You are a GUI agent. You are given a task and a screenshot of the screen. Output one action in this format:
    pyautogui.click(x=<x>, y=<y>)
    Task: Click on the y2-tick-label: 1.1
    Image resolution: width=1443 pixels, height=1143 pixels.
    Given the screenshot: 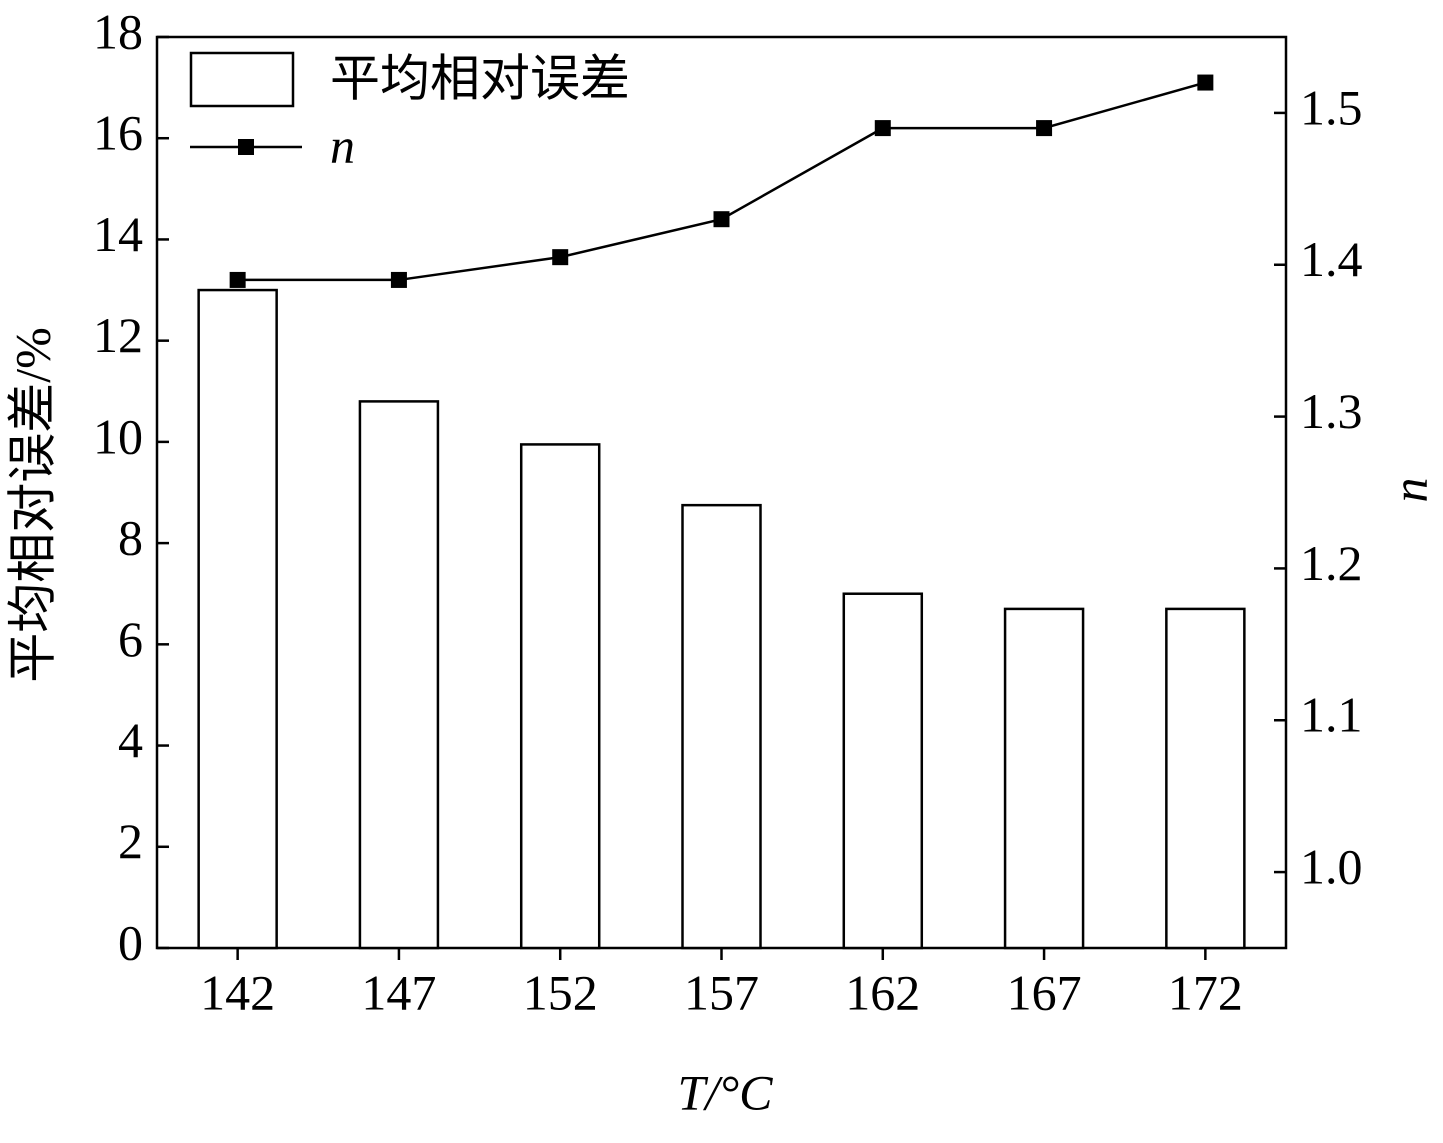 What is the action you would take?
    pyautogui.click(x=1331, y=715)
    